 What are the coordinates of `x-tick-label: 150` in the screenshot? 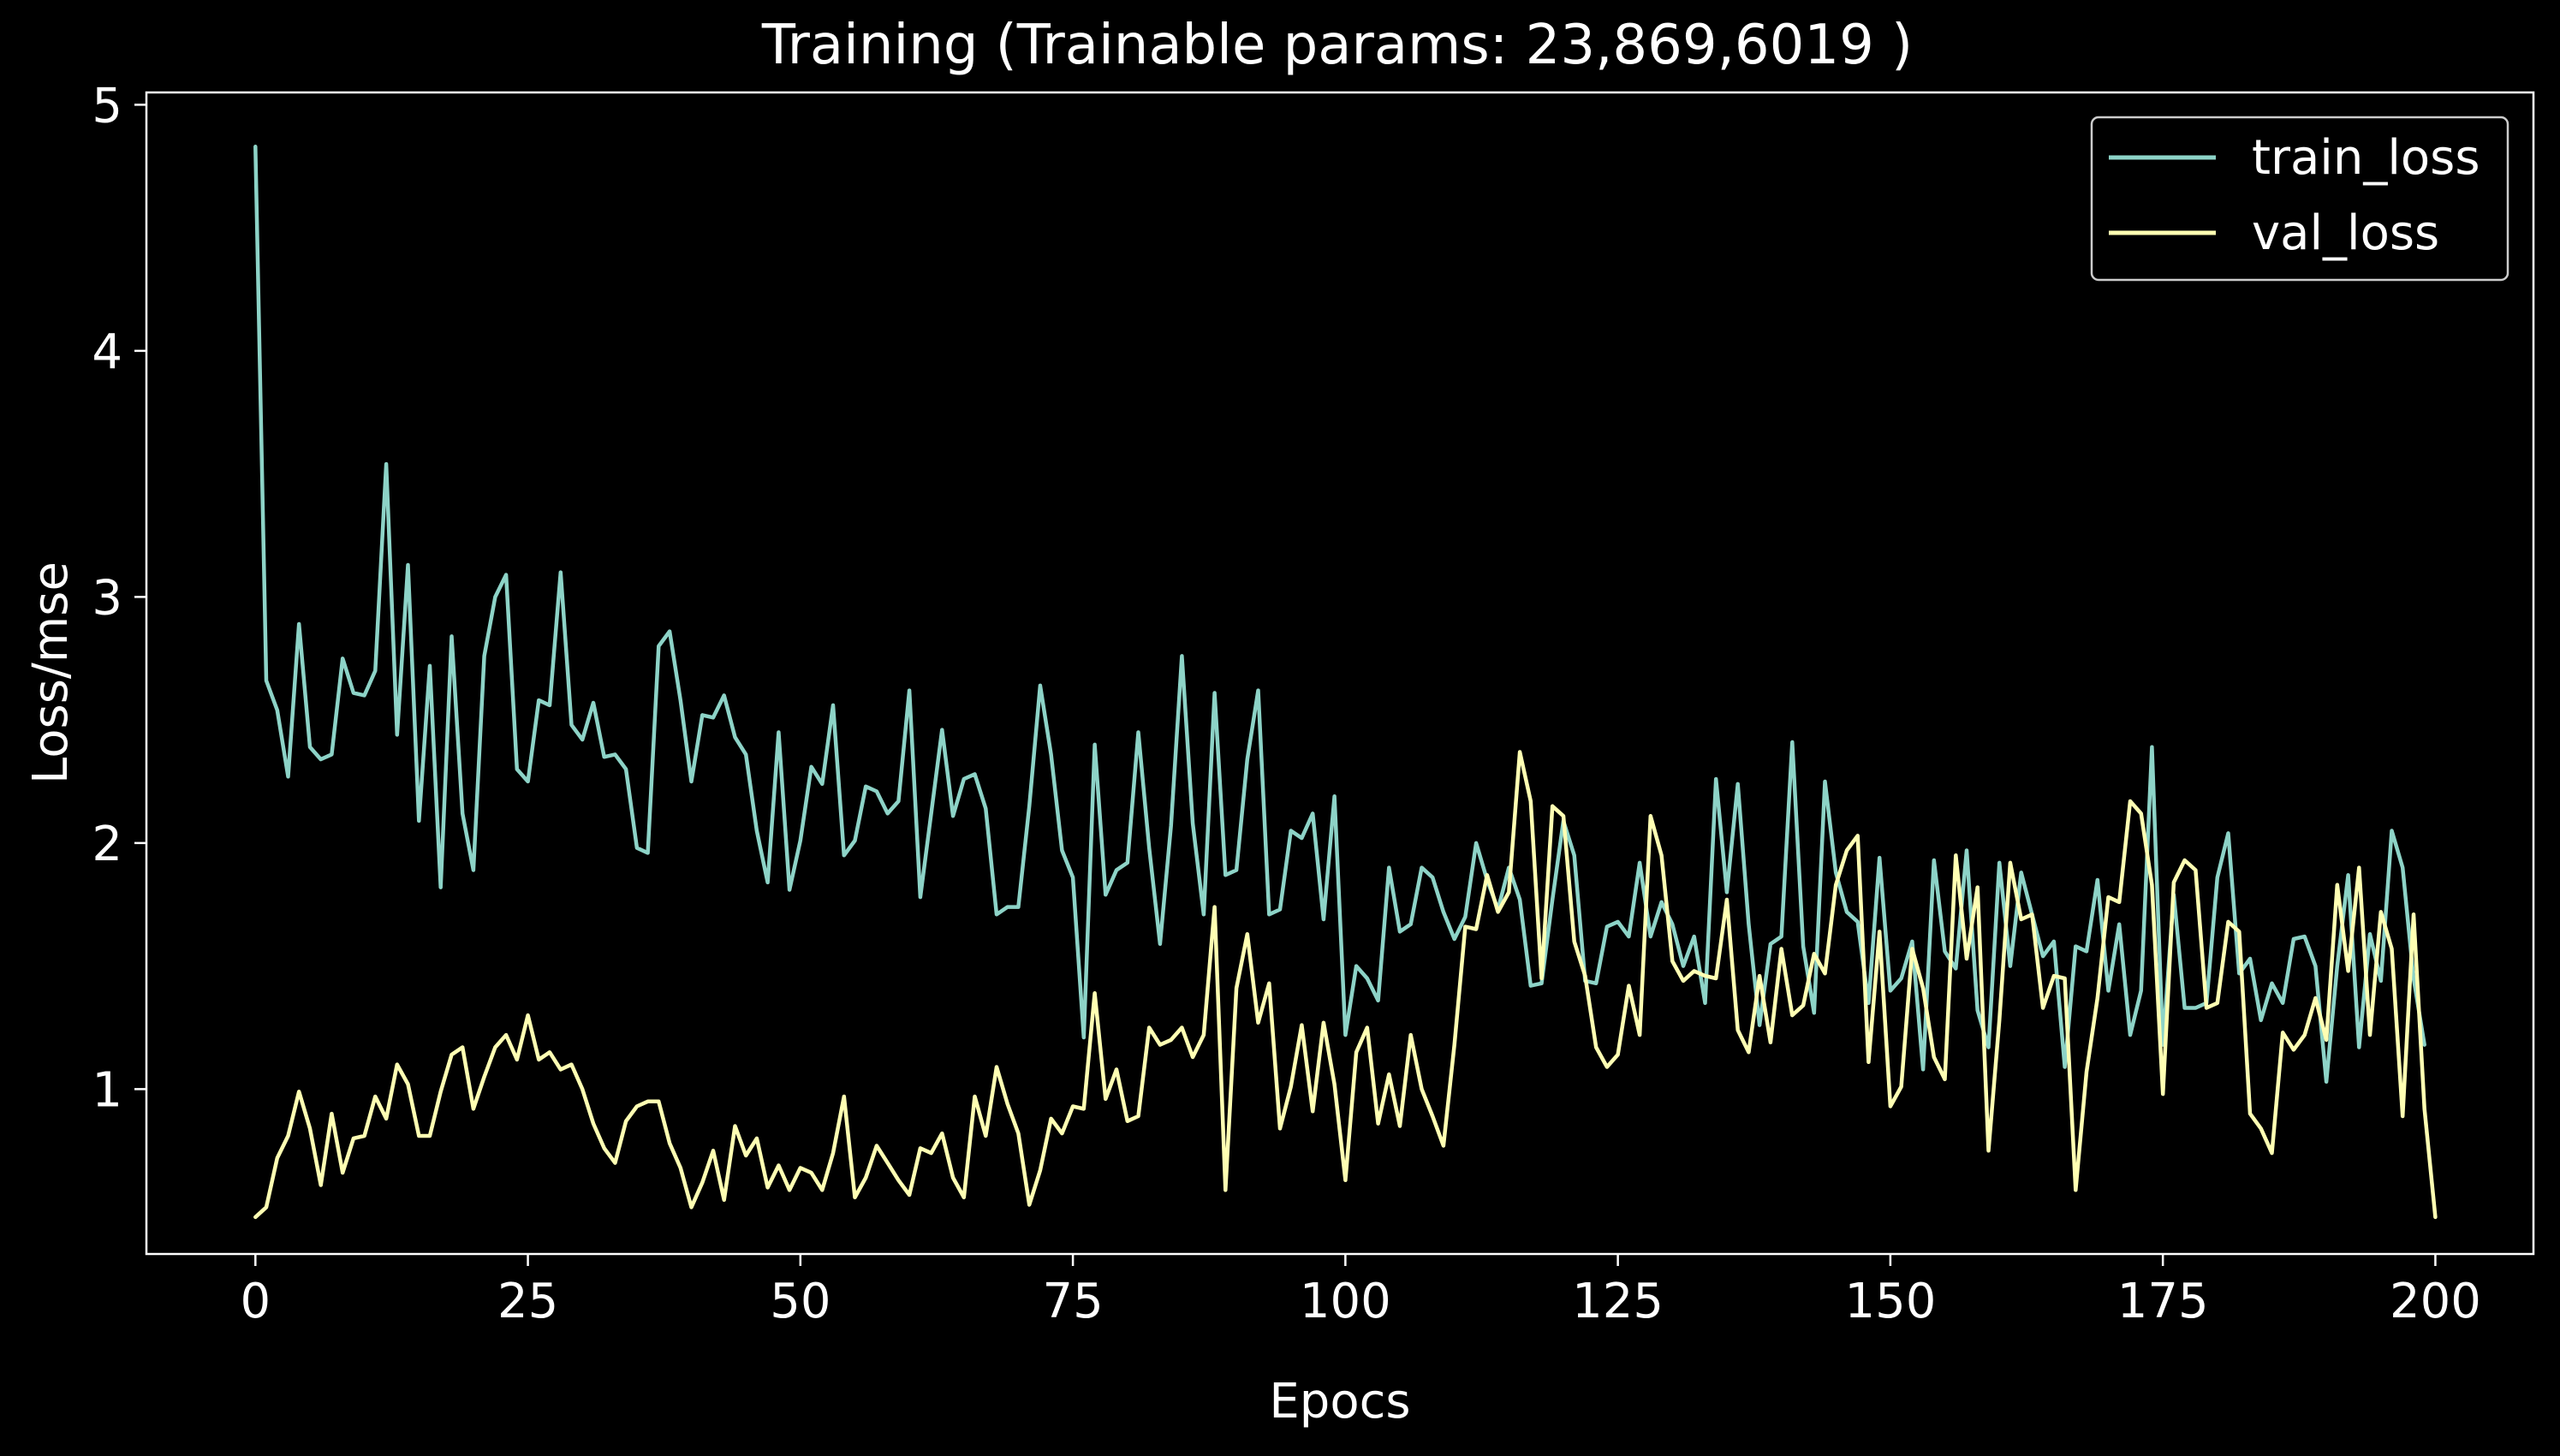 It's located at (1890, 1302).